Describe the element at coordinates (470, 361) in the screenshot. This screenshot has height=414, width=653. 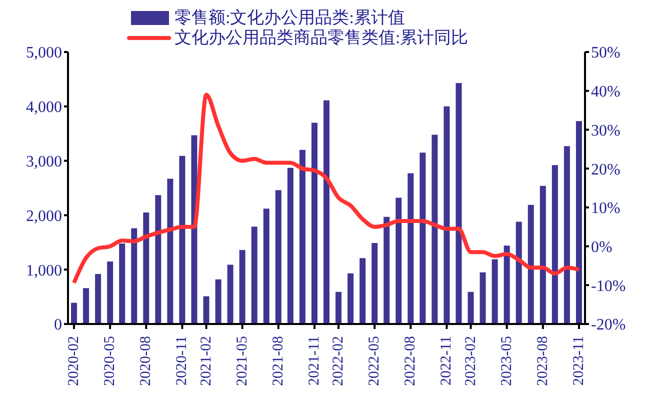
I see `x-tick-label: 2023-02` at that location.